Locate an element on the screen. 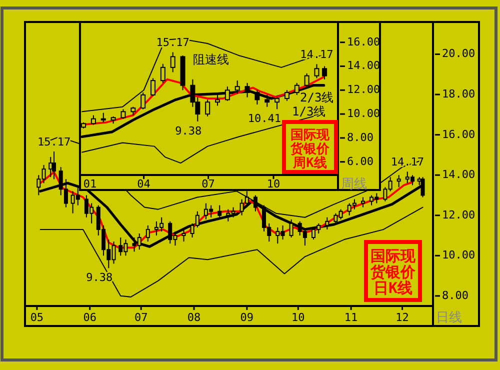  annotation: 阻速线 is located at coordinates (211, 59).